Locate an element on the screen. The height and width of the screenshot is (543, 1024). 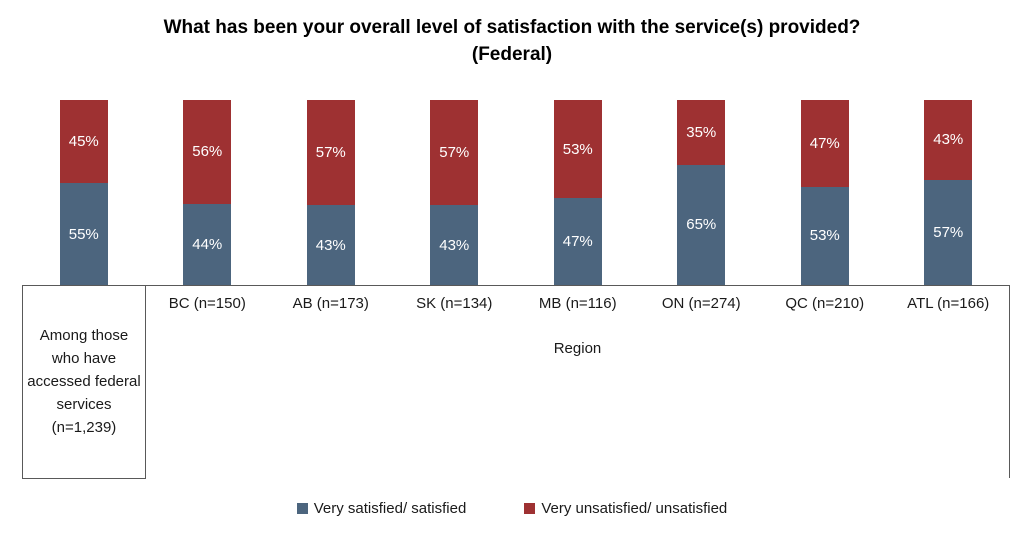
segment-satisfied: 57% is located at coordinates (948, 232).